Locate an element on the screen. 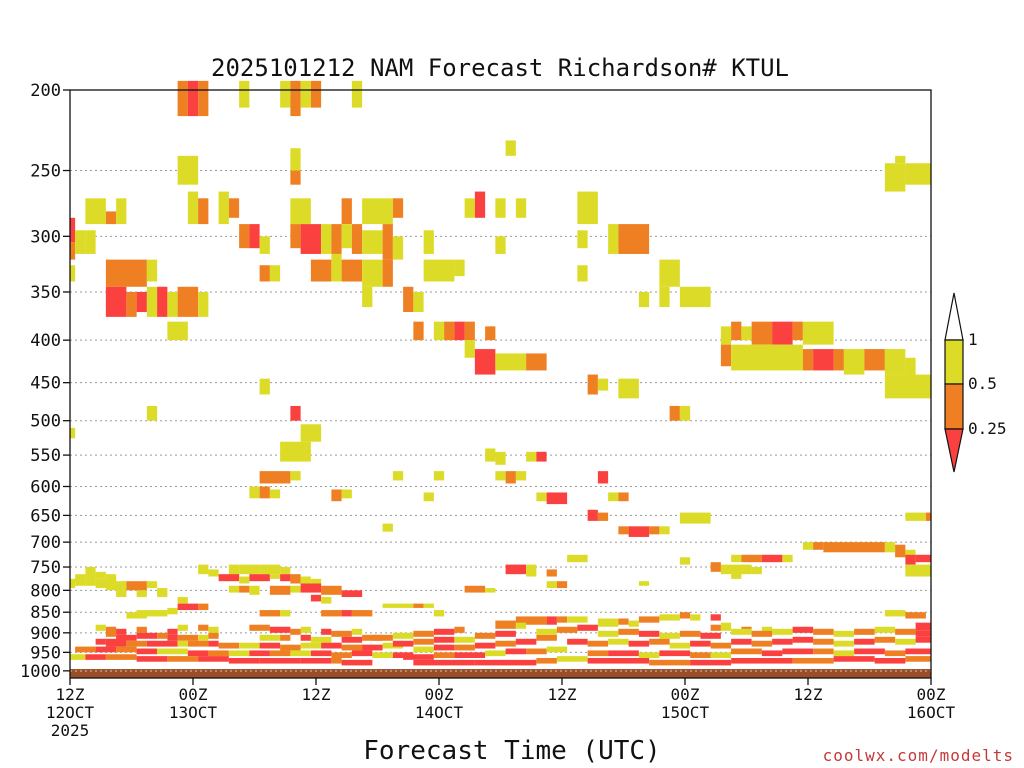 This screenshot has width=1024, height=768. y-tick-label: 600 is located at coordinates (45, 487).